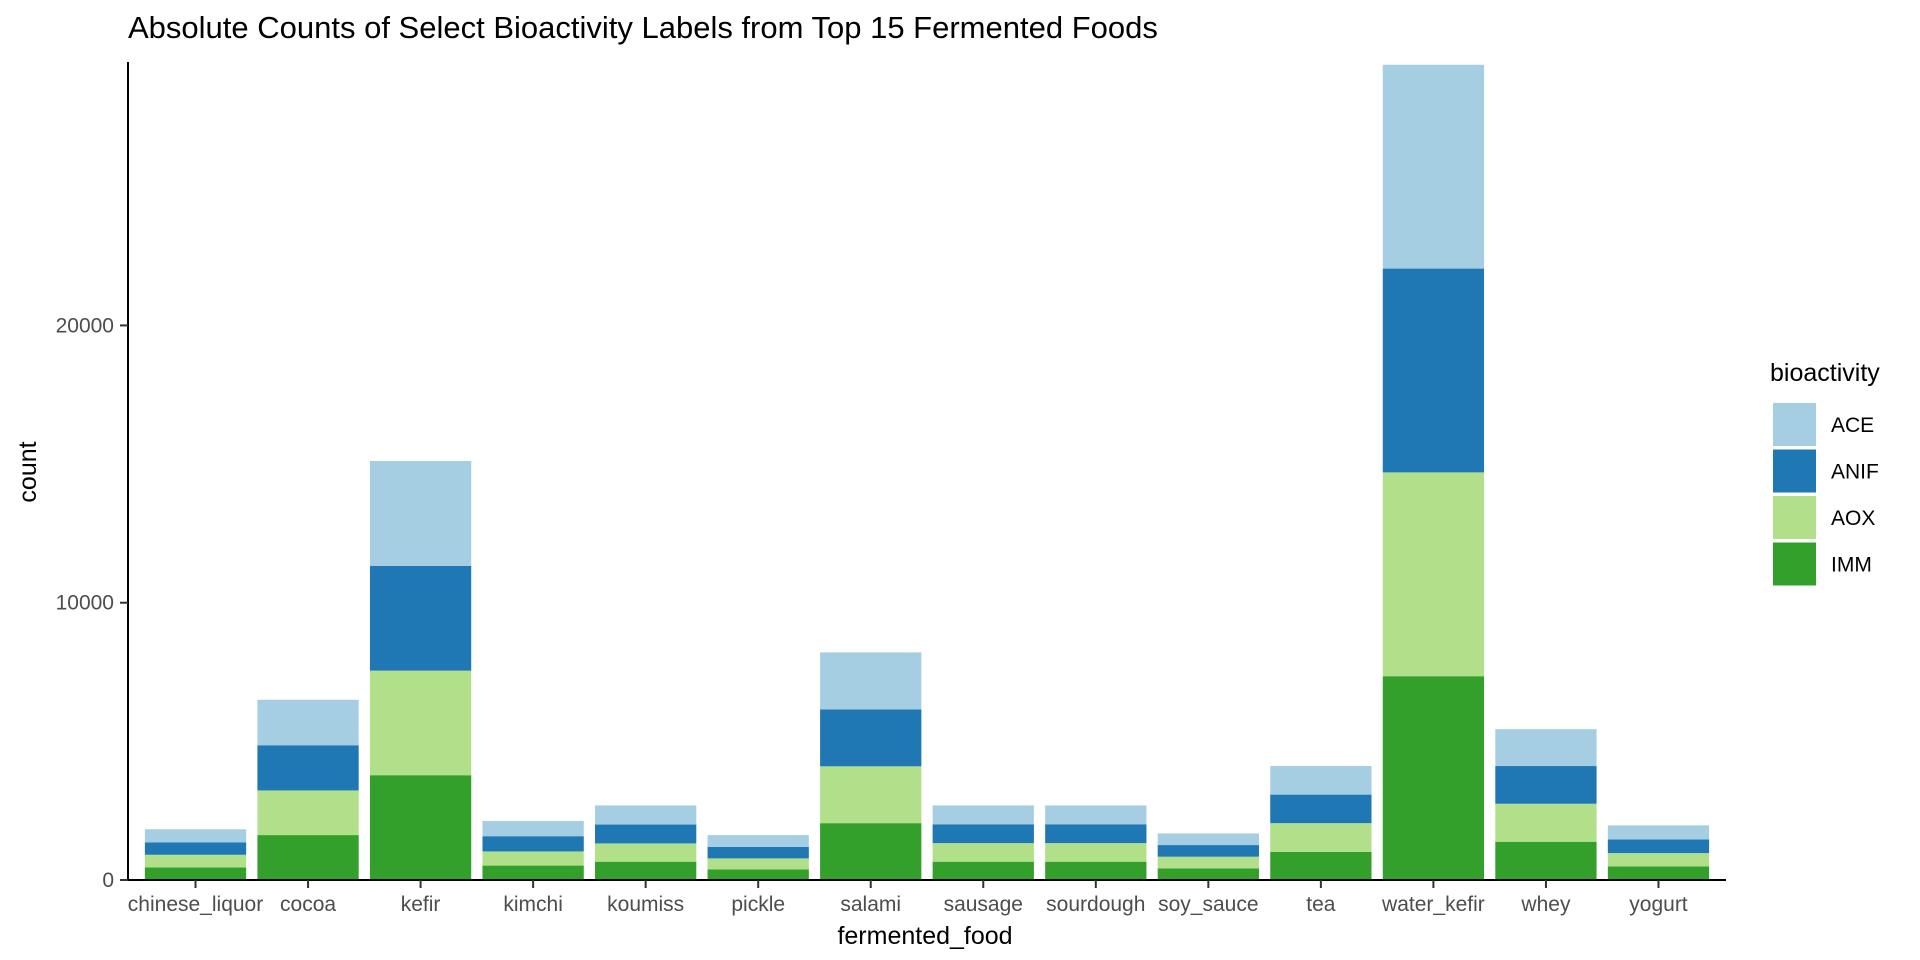  What do you see at coordinates (1096, 870) in the screenshot?
I see `bar-sourdough-IMM` at bounding box center [1096, 870].